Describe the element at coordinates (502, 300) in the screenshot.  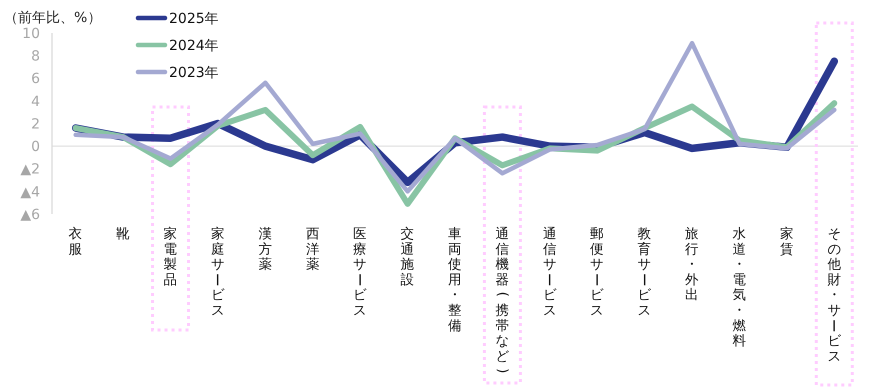
I see `category-label: 通信機器(携帯など)` at that location.